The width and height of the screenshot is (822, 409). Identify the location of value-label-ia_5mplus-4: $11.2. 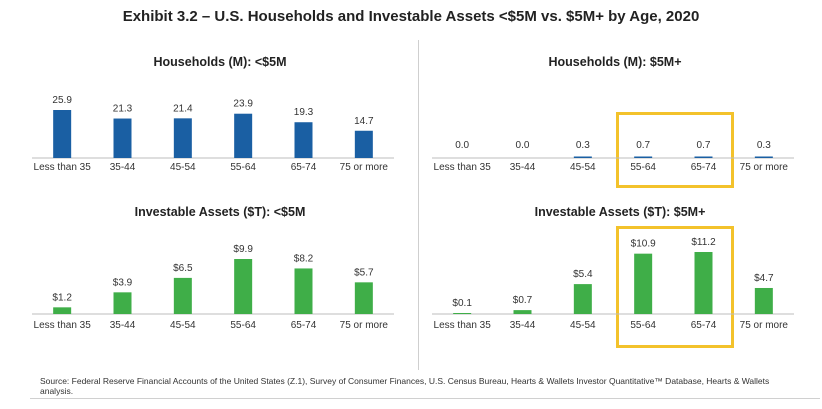
(703, 242).